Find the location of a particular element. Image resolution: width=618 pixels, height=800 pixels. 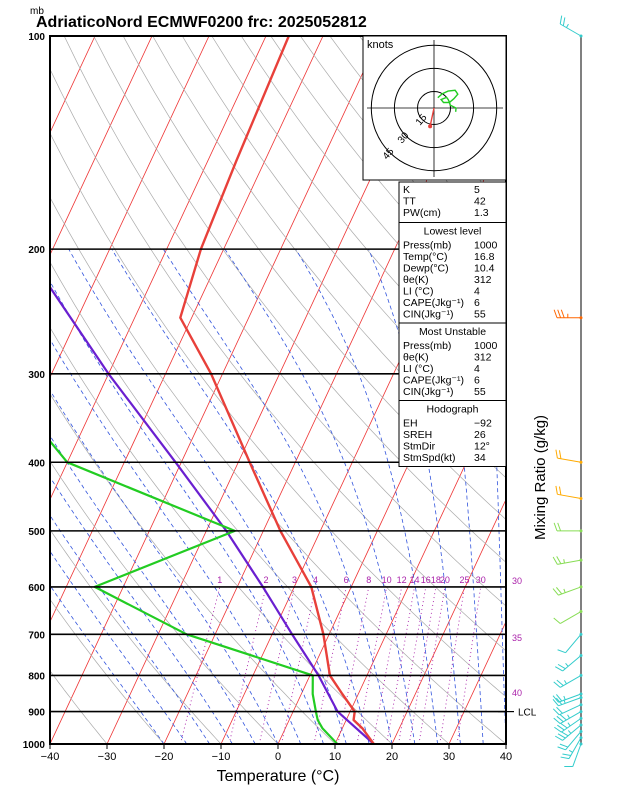

hodograph-index-value: 12° is located at coordinates (482, 447).